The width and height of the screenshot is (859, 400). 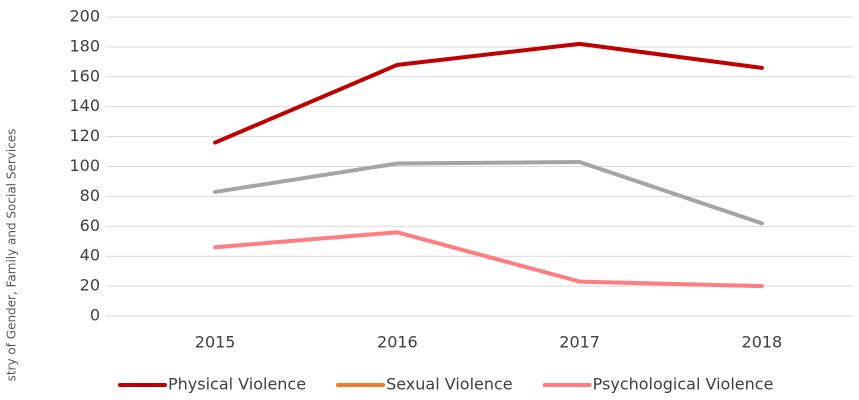 I want to click on legend-label: Sexual Violence, so click(x=449, y=384).